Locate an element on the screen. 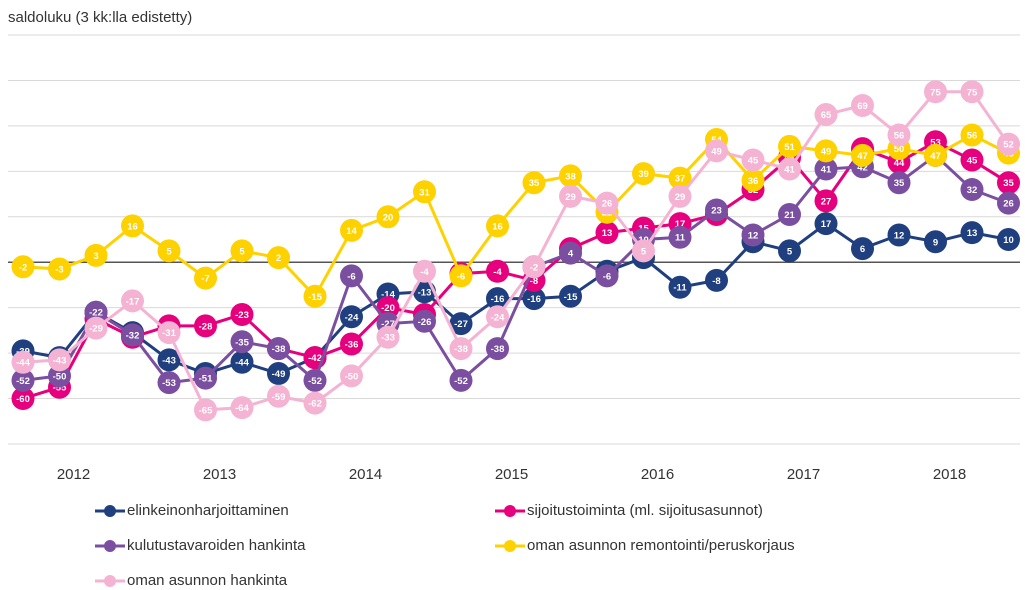  data-label: -32 is located at coordinates (133, 335).